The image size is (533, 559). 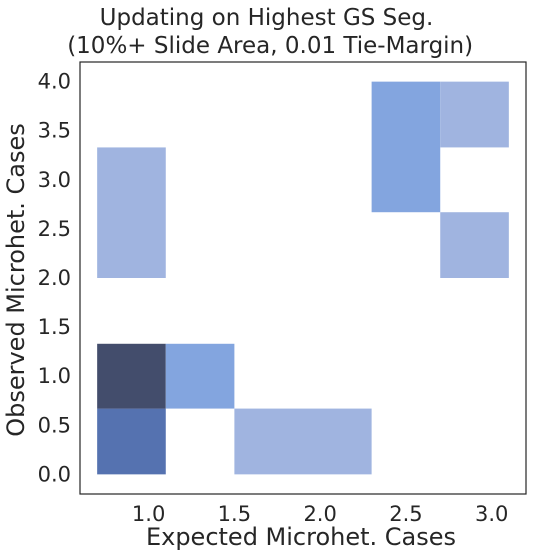 What do you see at coordinates (54, 327) in the screenshot?
I see `y-tick-label: 1.5` at bounding box center [54, 327].